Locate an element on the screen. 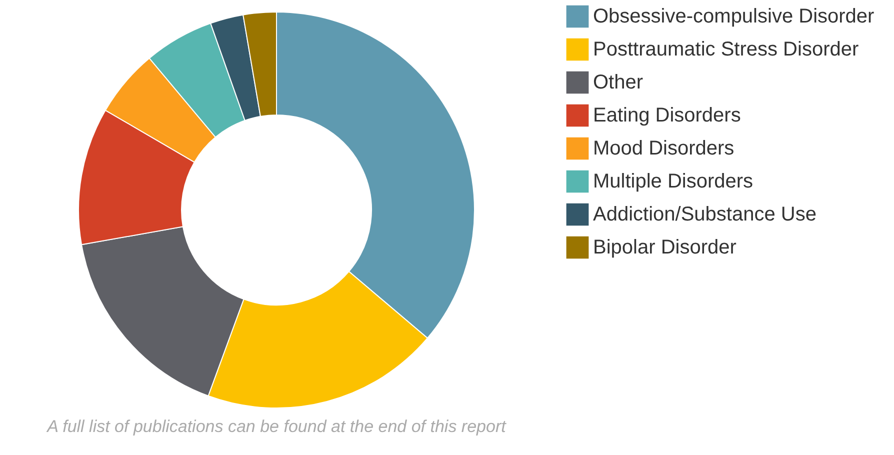 The height and width of the screenshot is (455, 894). legend-label: Posttraumatic Stress Disorder is located at coordinates (726, 49).